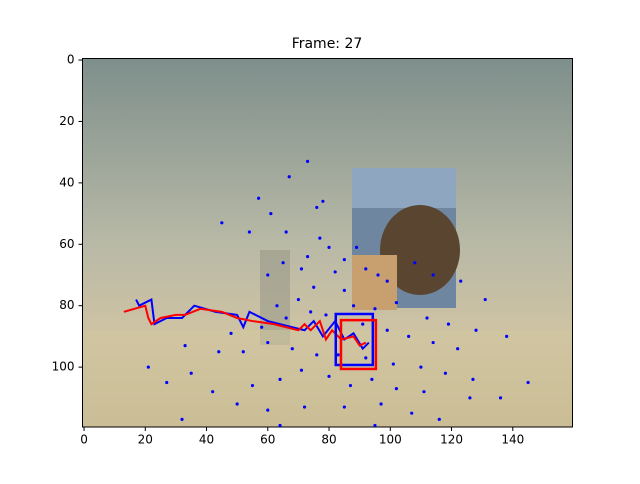  What do you see at coordinates (328, 440) in the screenshot?
I see `x-tick-label: 80` at bounding box center [328, 440].